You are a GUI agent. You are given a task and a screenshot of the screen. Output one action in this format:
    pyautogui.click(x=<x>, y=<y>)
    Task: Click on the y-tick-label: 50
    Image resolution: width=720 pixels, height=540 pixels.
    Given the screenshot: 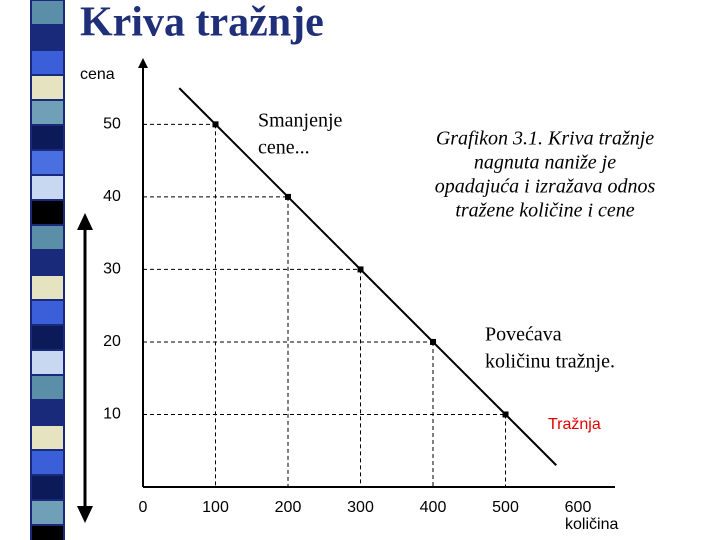 What is the action you would take?
    pyautogui.click(x=112, y=124)
    